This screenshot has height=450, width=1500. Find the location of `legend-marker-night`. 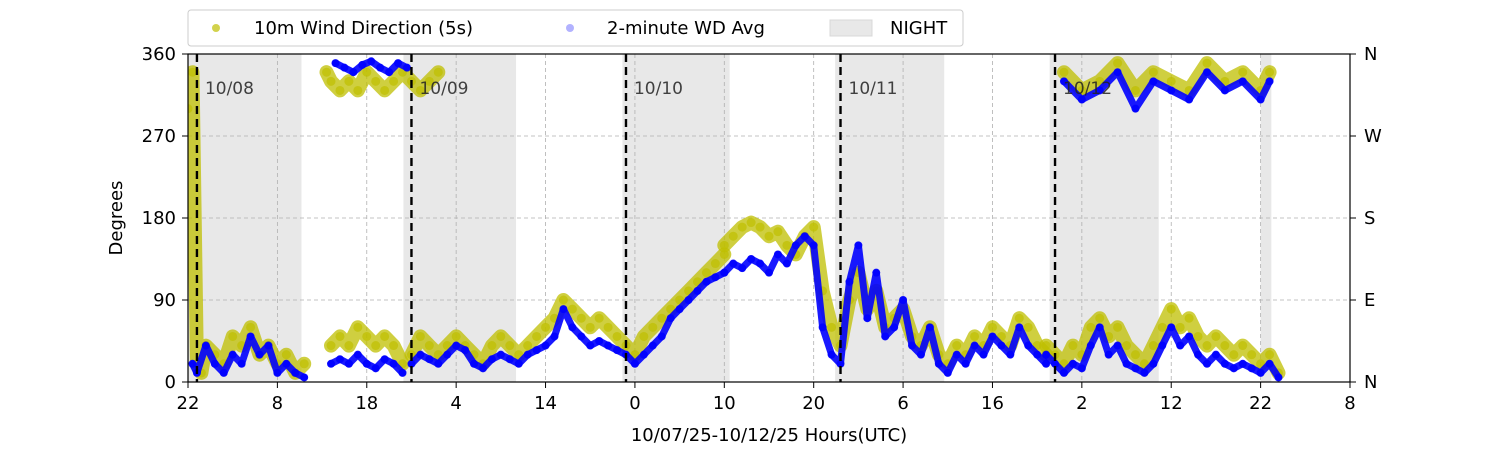

legend-marker-night is located at coordinates (851, 28).